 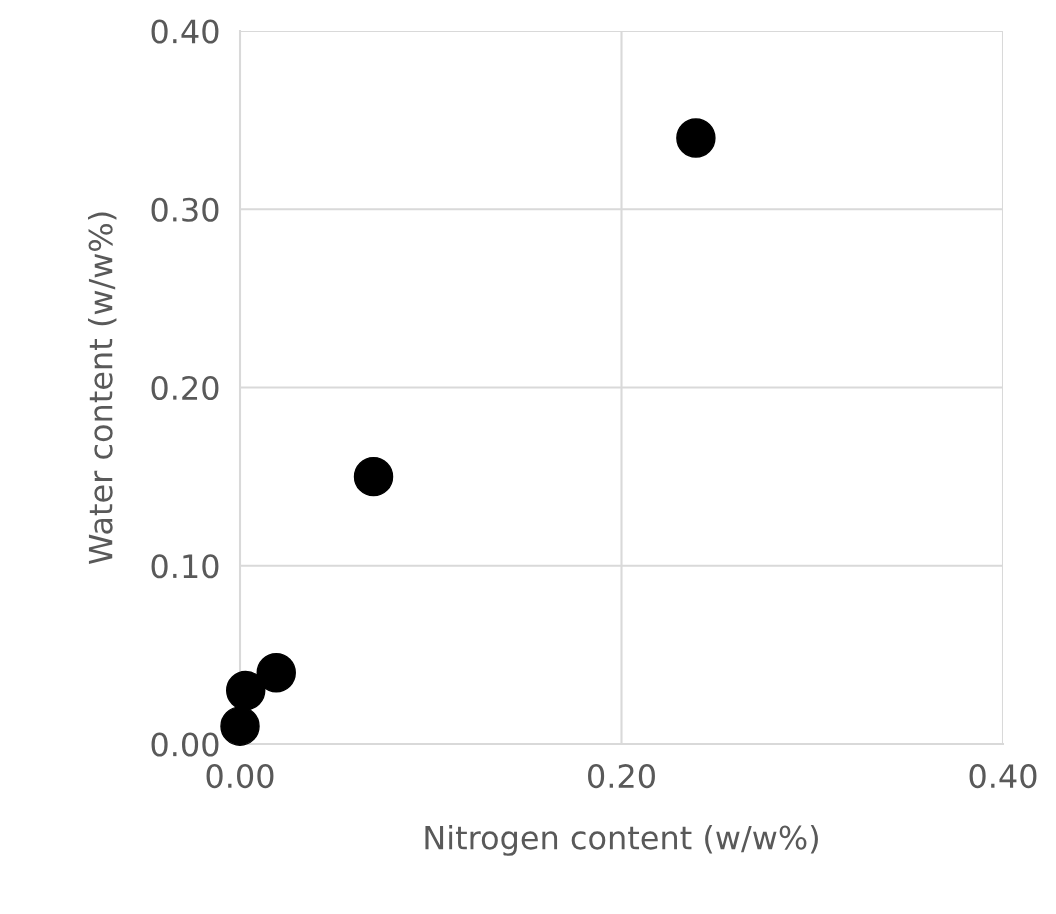 What do you see at coordinates (185, 31) in the screenshot?
I see `y-tick-label: 0.40` at bounding box center [185, 31].